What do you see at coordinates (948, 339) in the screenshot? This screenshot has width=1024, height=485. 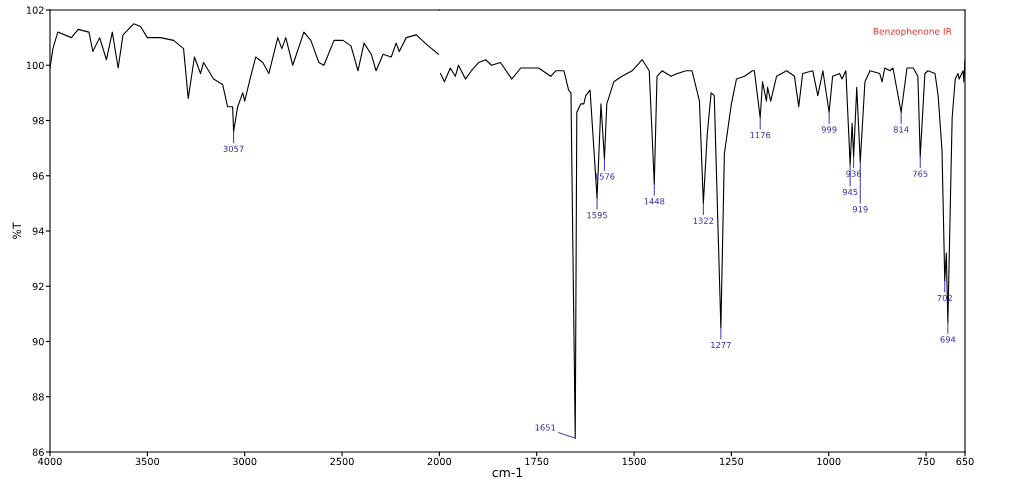 I see `annotation: 694` at bounding box center [948, 339].